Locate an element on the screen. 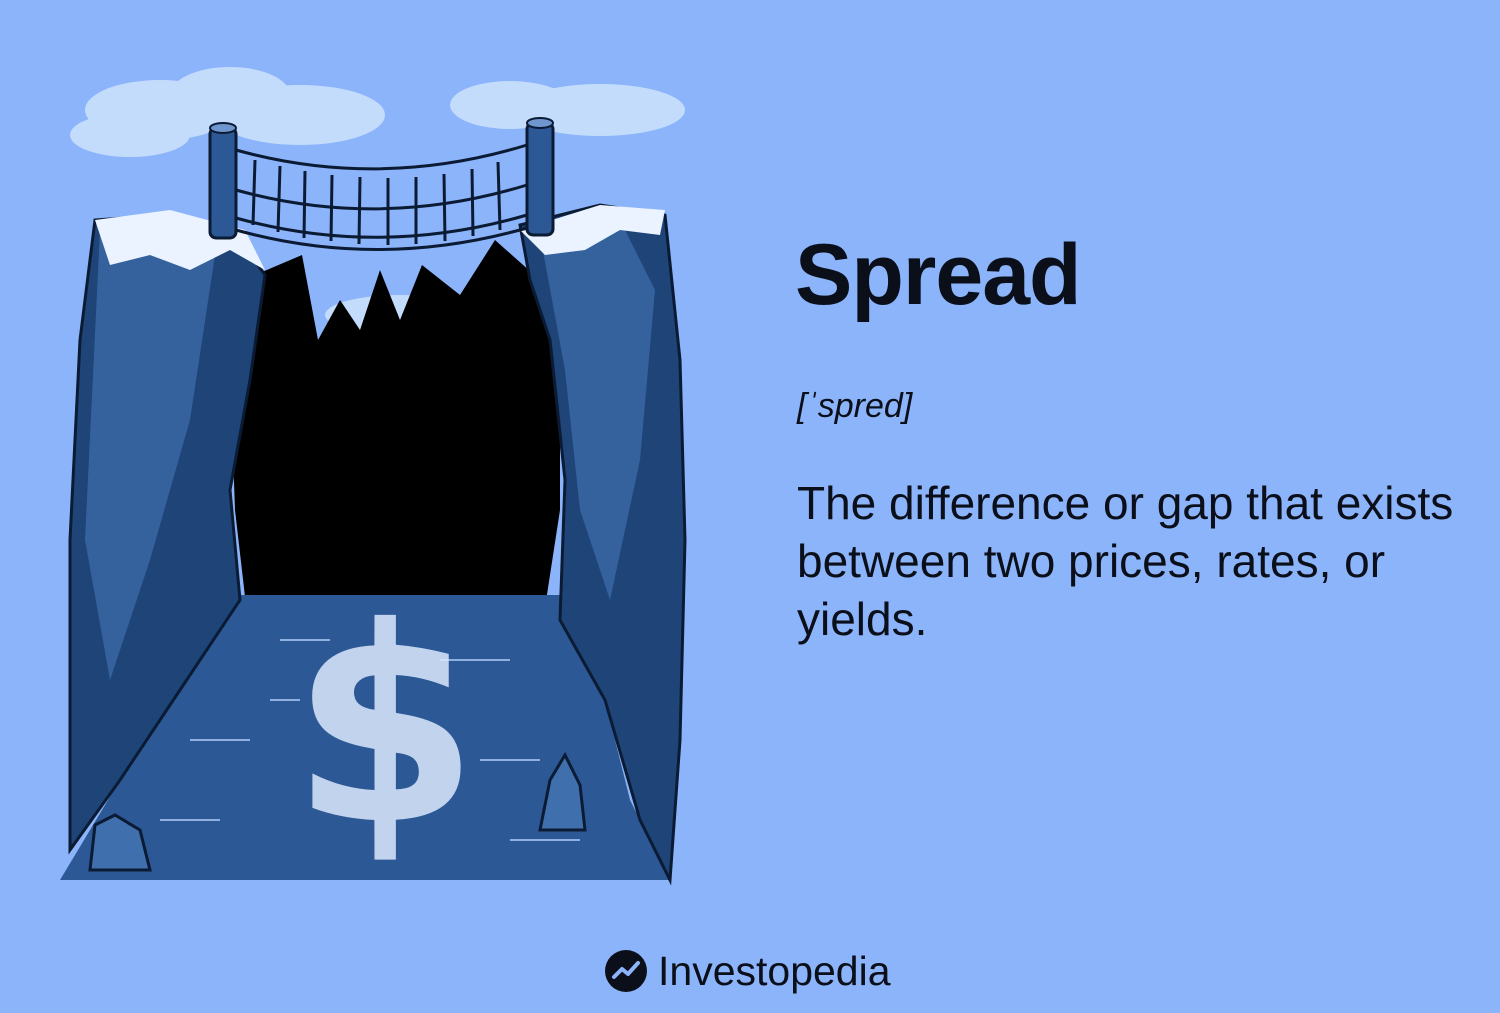 The width and height of the screenshot is (1500, 1013). brand-logo: Investopedia is located at coordinates (747, 971).